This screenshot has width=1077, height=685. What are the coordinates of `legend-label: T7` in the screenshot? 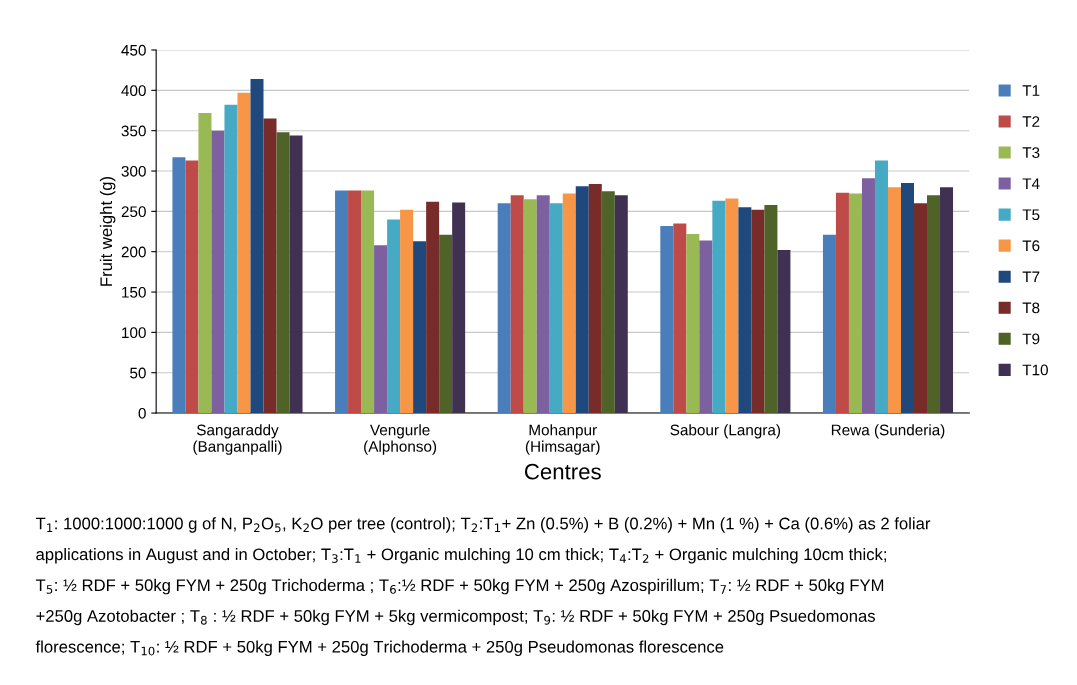 It's located at (1031, 277).